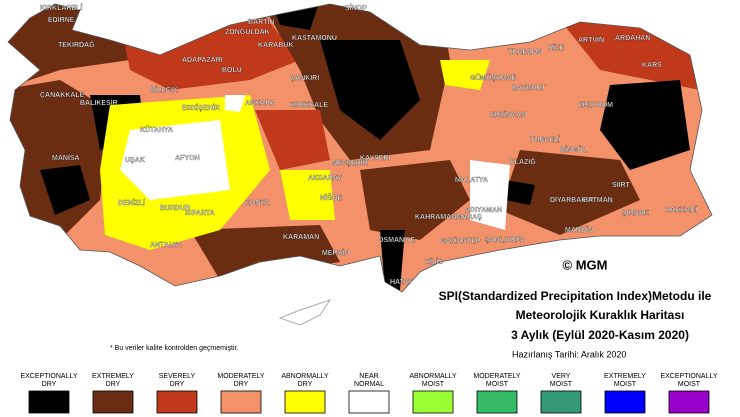 Image resolution: width=740 pixels, height=417 pixels. Describe the element at coordinates (505, 240) in the screenshot. I see `city-label: ŞANLIURFA` at that location.